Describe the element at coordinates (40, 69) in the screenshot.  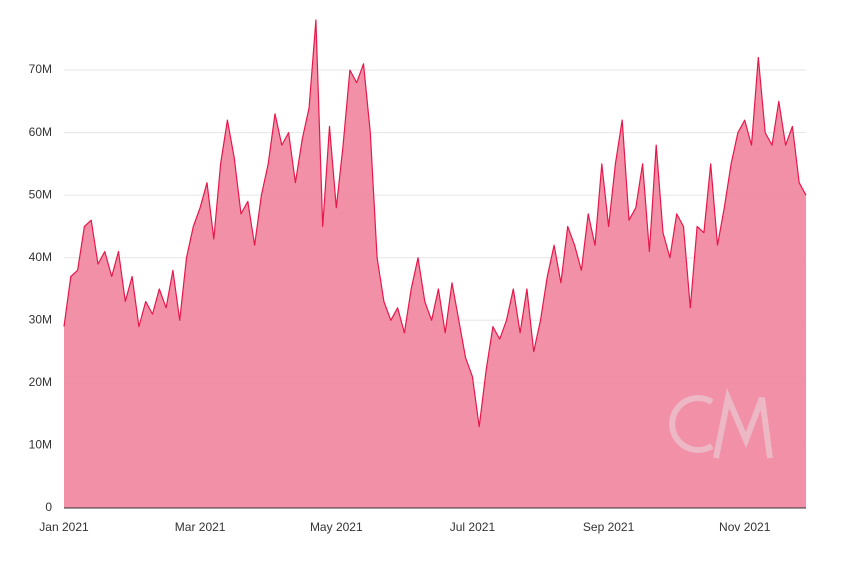
I see `y-tick-label: 70M` at that location.